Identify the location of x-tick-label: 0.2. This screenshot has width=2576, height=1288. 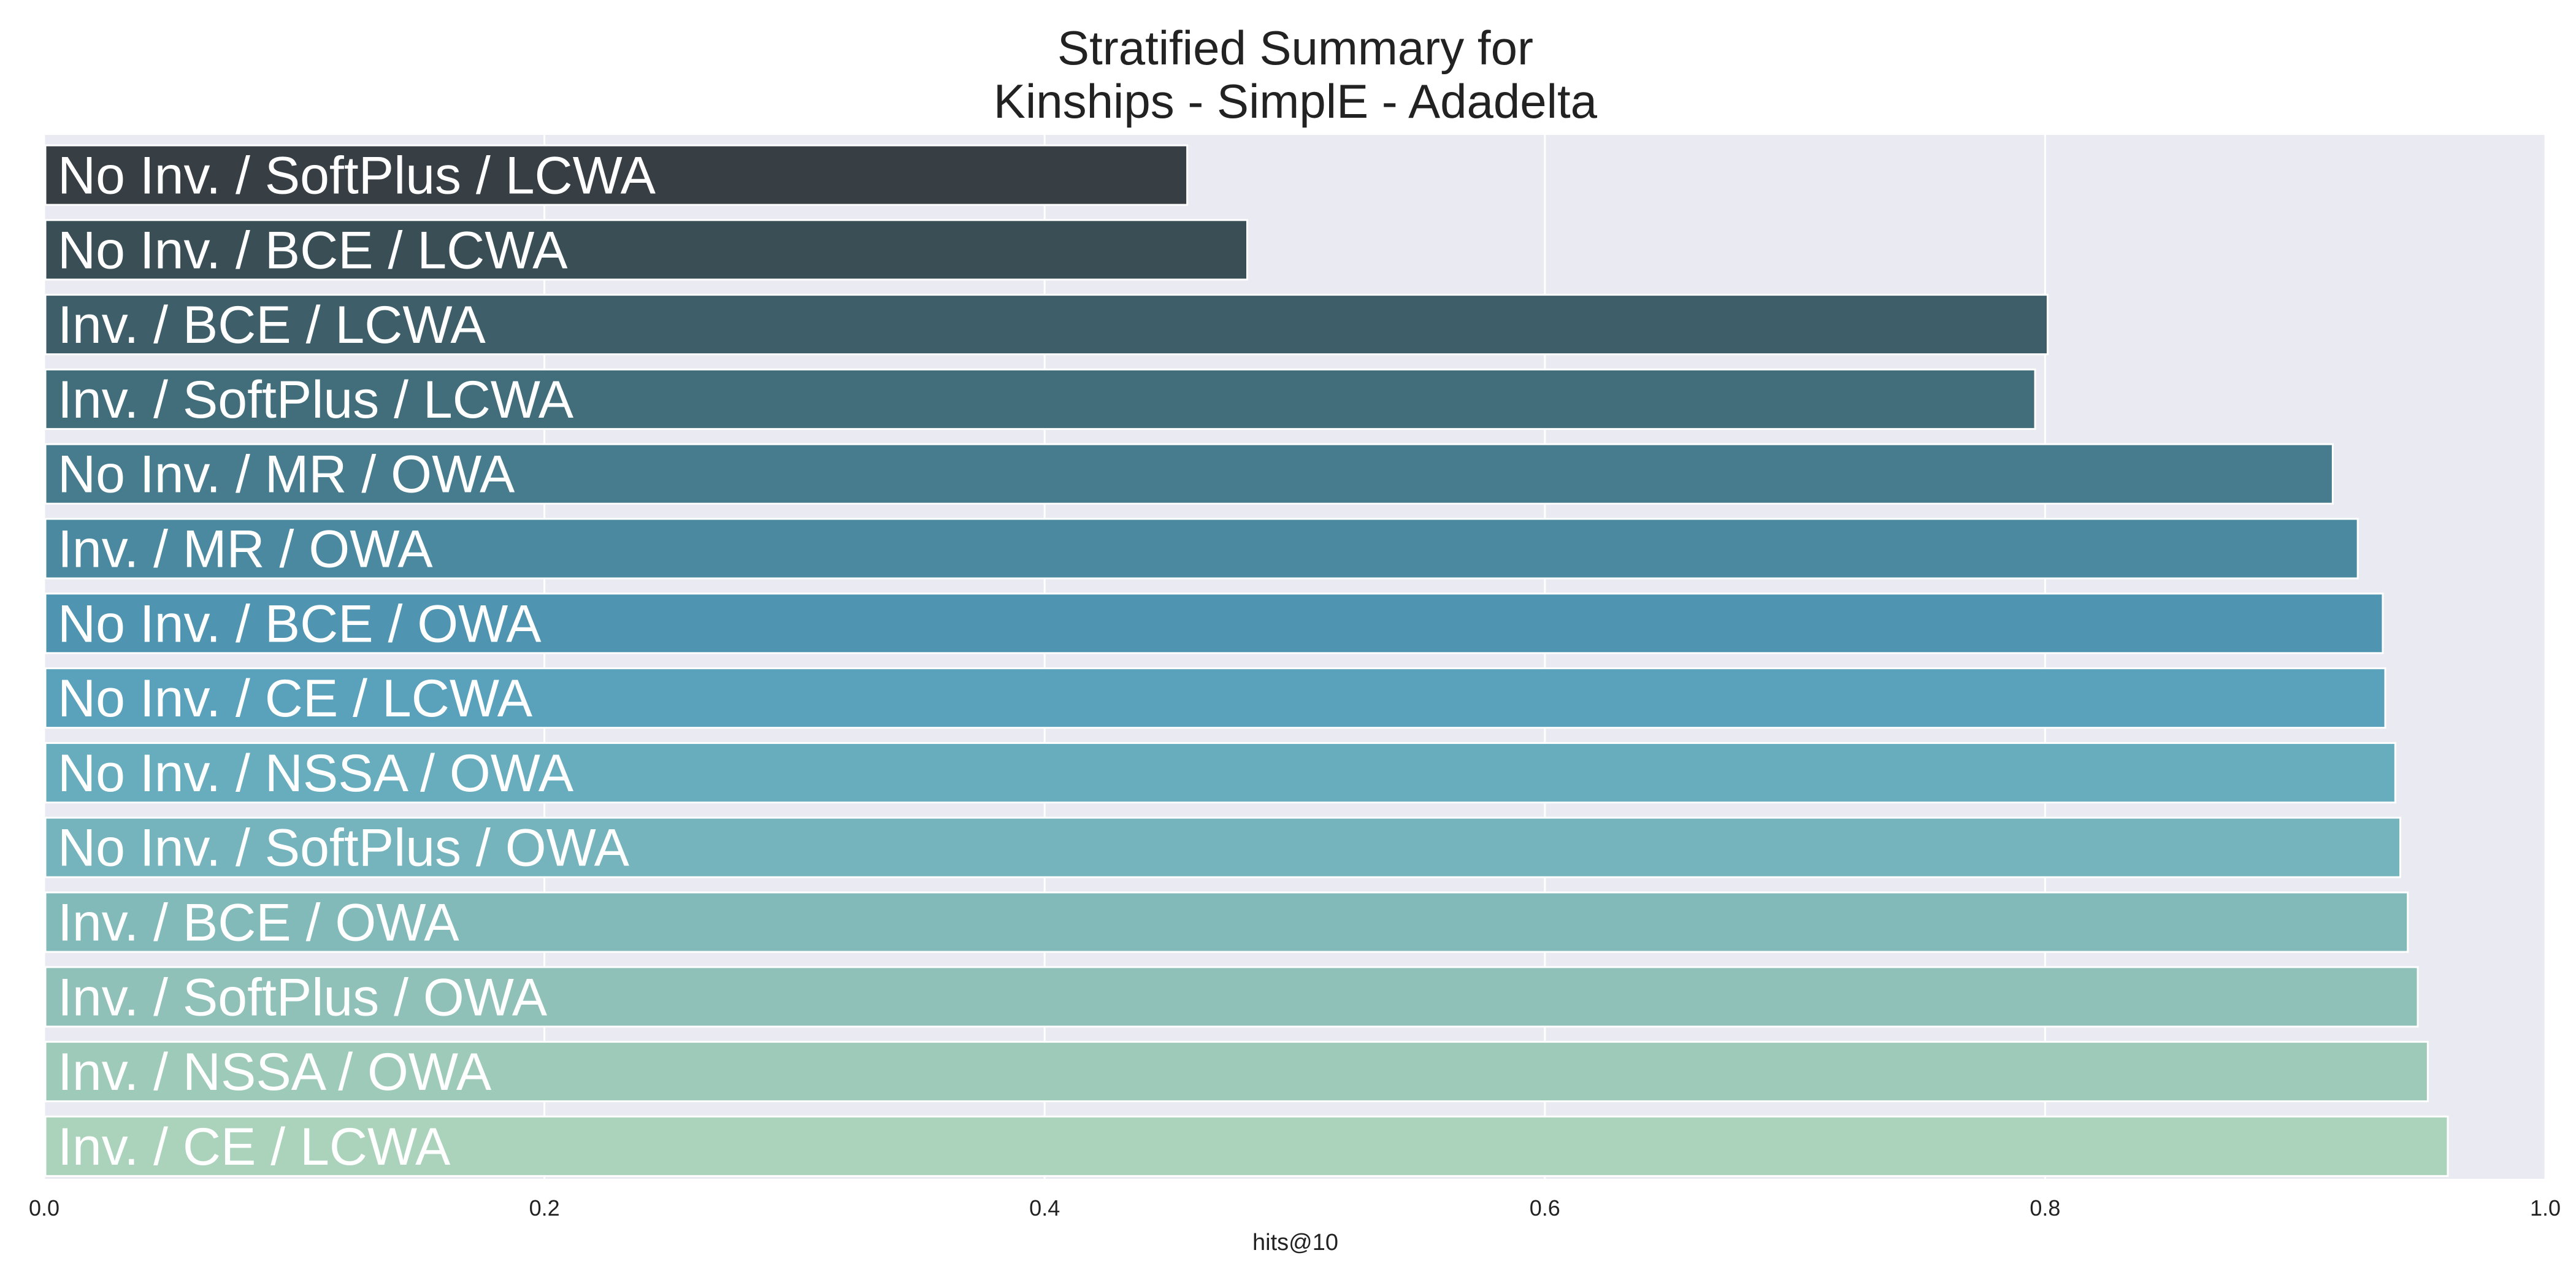
(544, 1208).